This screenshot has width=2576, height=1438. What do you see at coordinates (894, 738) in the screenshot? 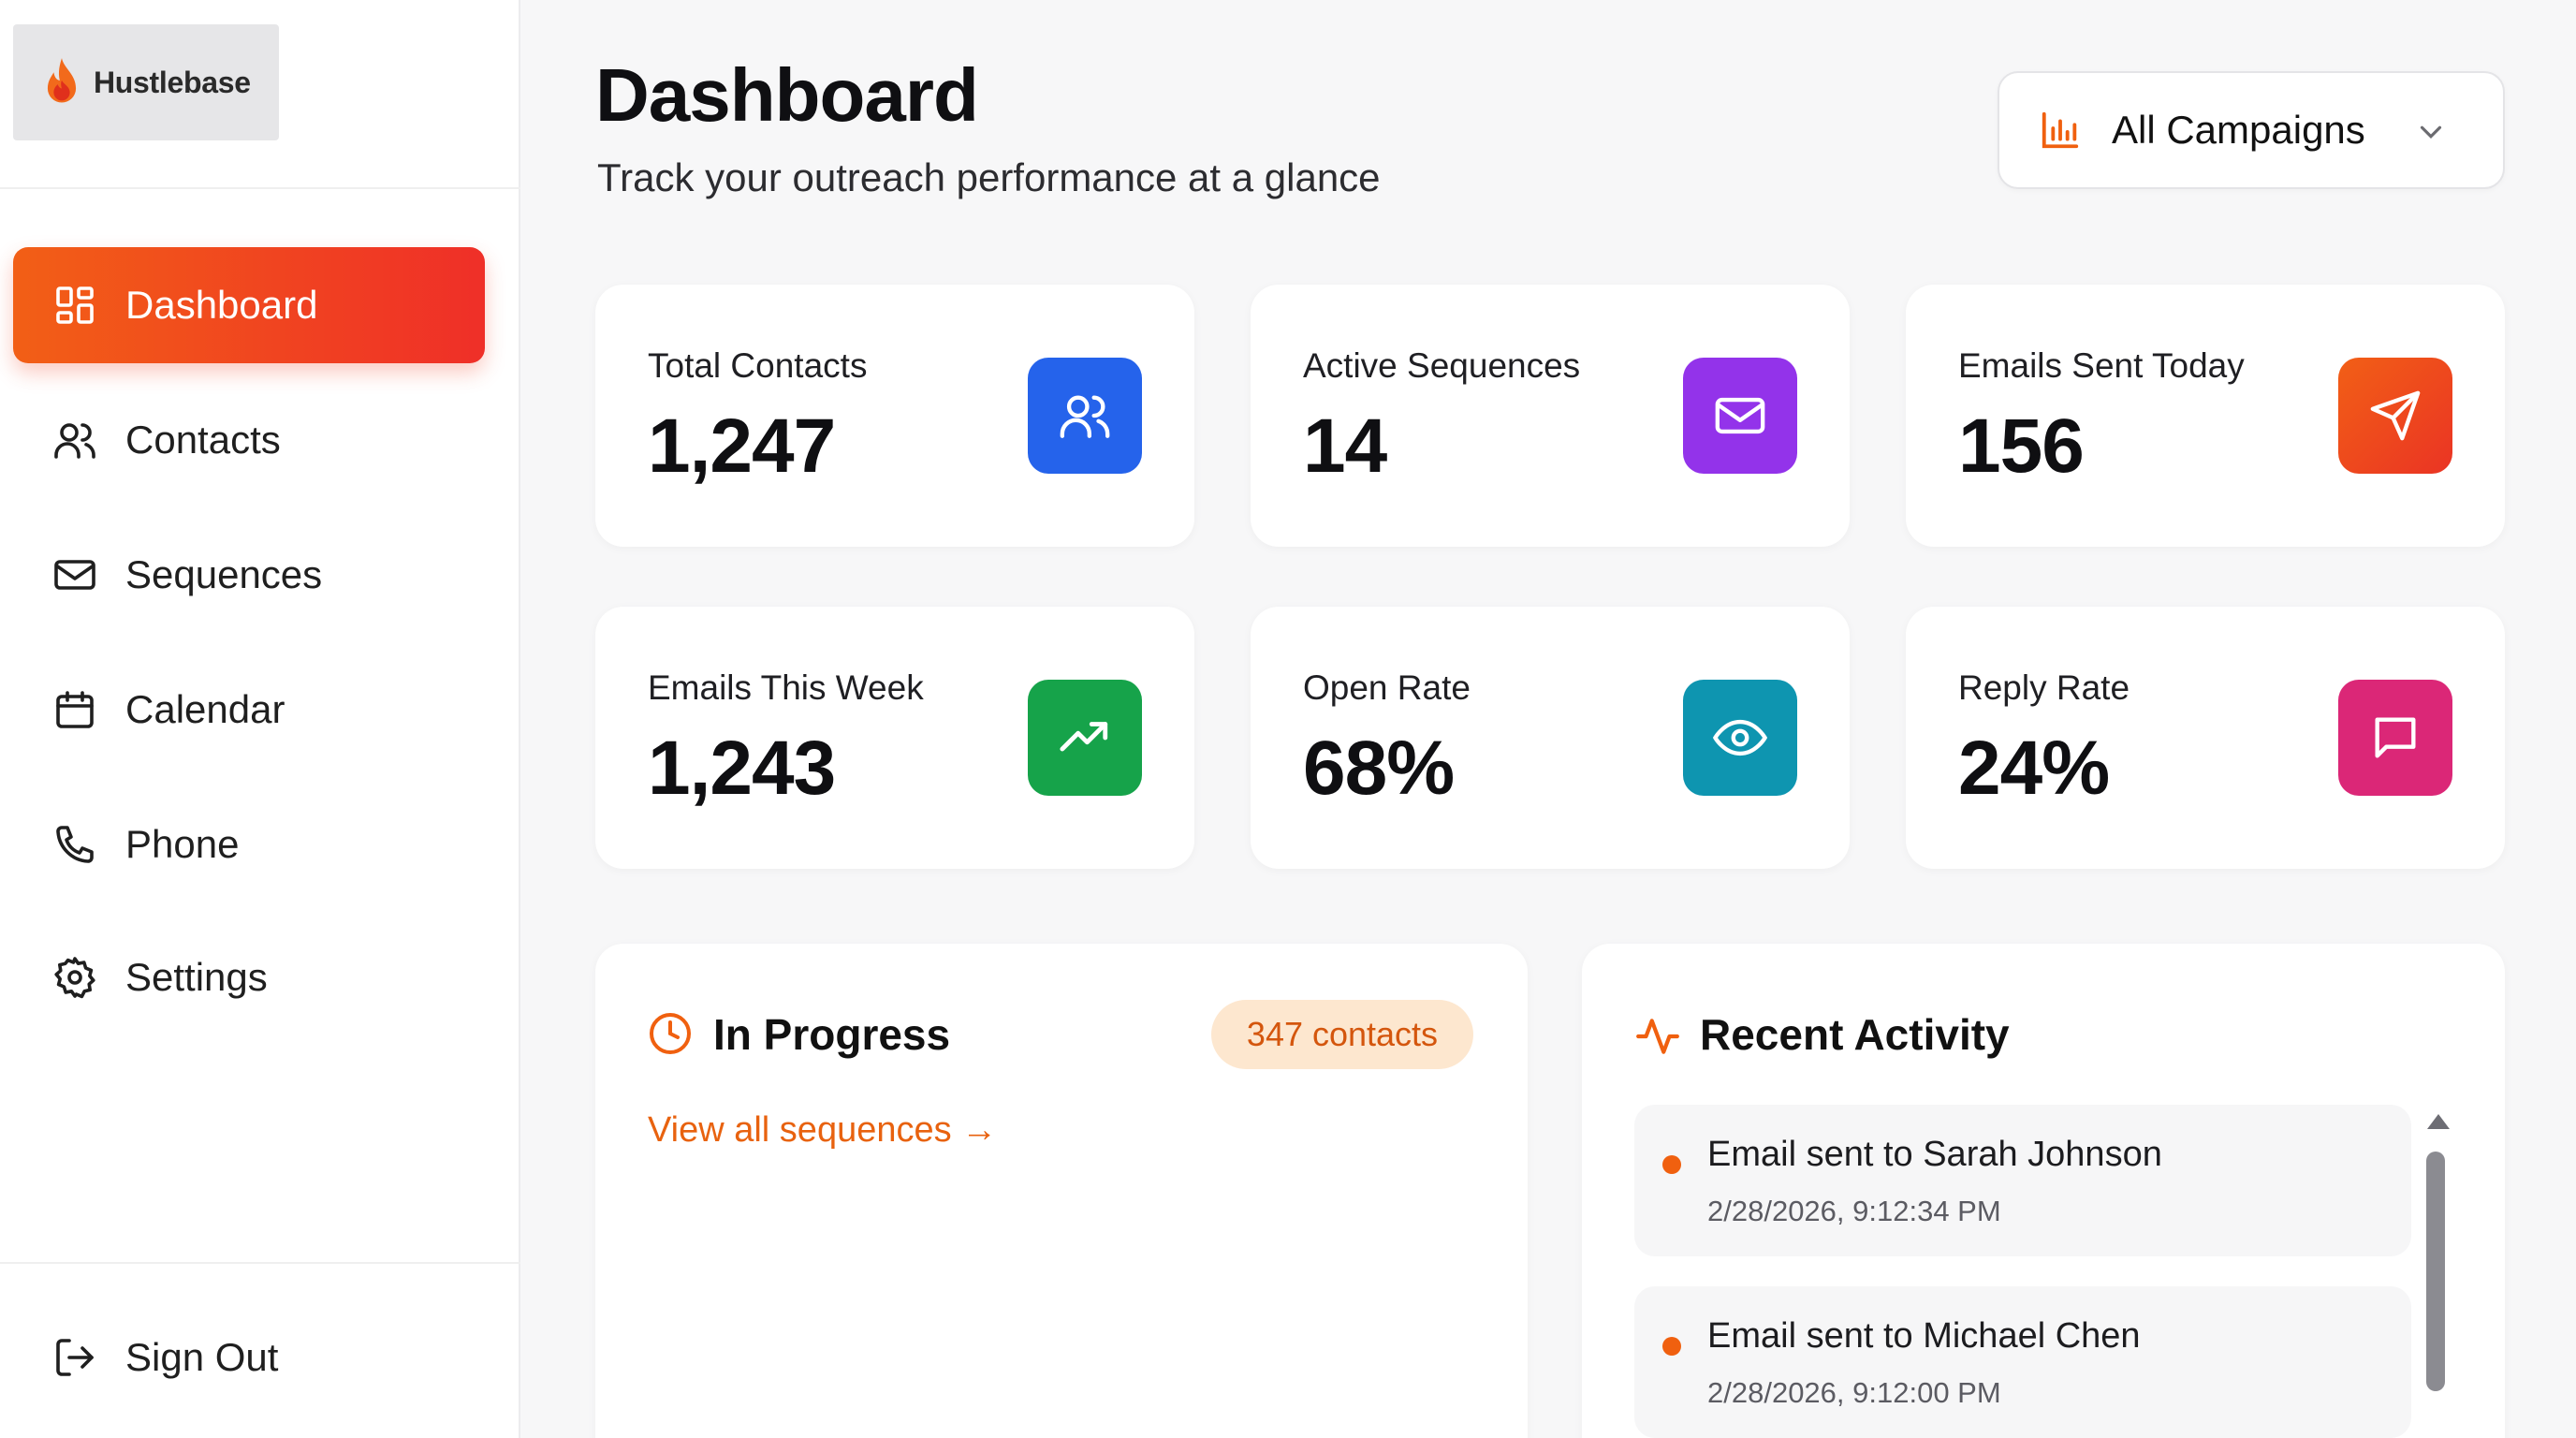
I see `stat-card-emails-this-week: Emails This Week 1,243` at bounding box center [894, 738].